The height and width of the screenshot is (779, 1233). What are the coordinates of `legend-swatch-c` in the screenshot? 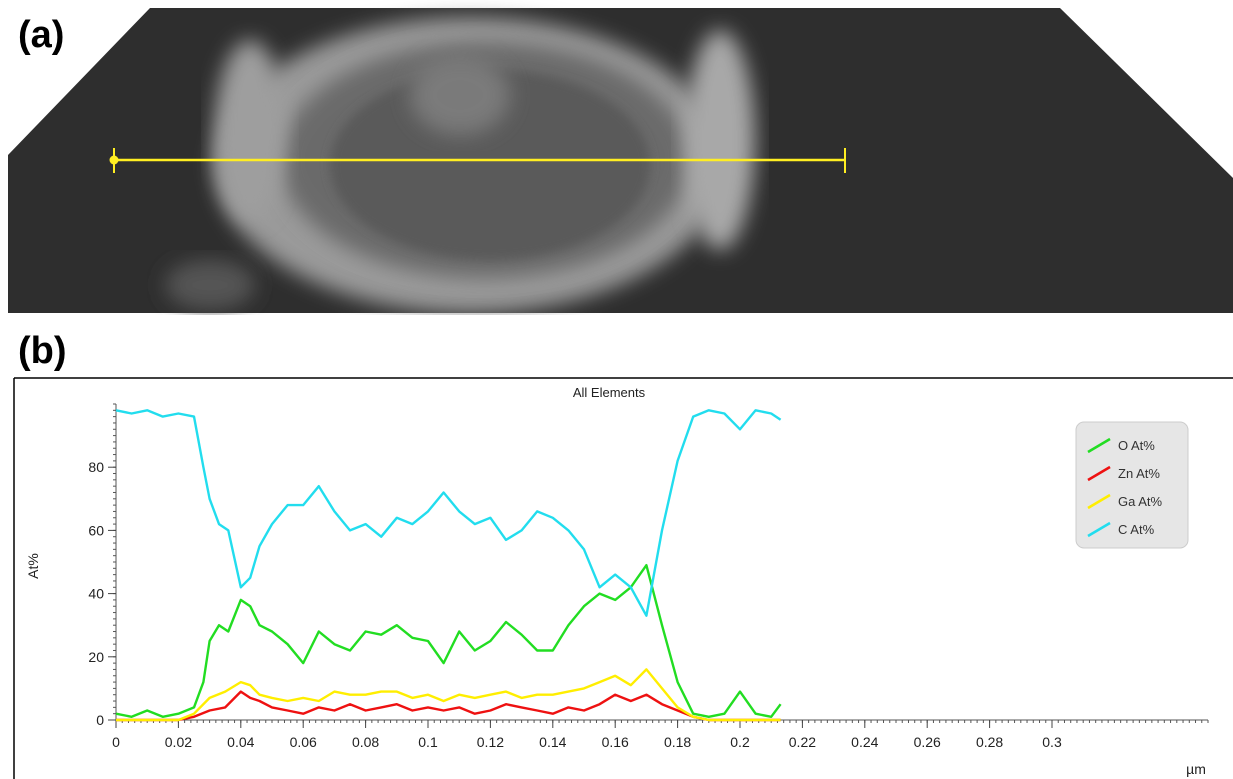 It's located at (1099, 529).